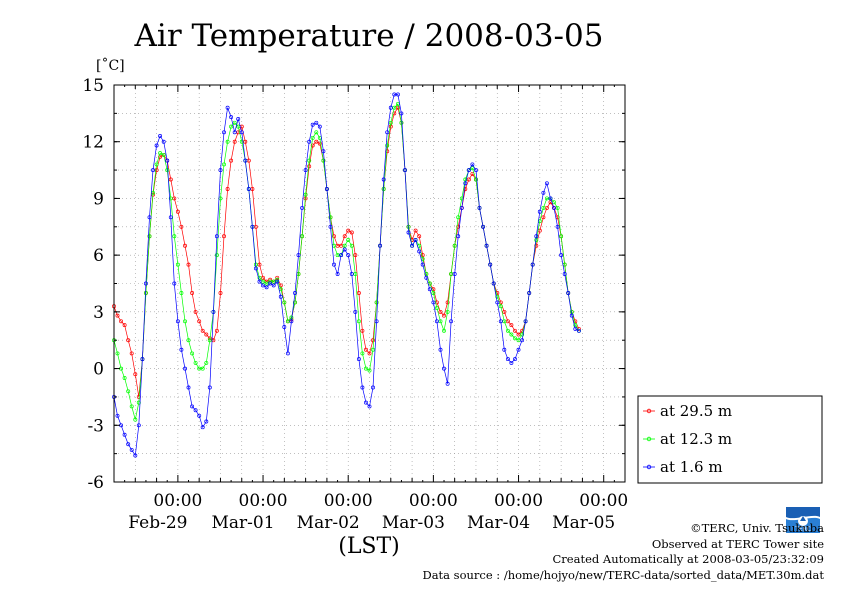 The width and height of the screenshot is (842, 595). Describe the element at coordinates (757, 528) in the screenshot. I see `copyright-text: ©TERC, Univ. Tsukuba` at that location.